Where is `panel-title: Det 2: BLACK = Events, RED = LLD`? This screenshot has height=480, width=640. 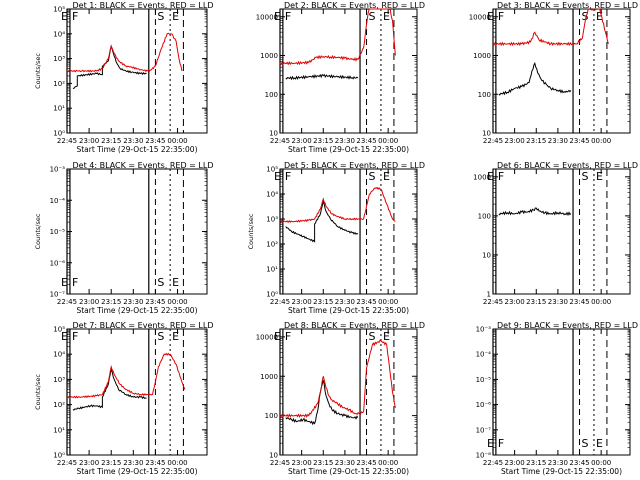
panel-title: Det 2: BLACK = Events, RED = LLD is located at coordinates (354, 5).